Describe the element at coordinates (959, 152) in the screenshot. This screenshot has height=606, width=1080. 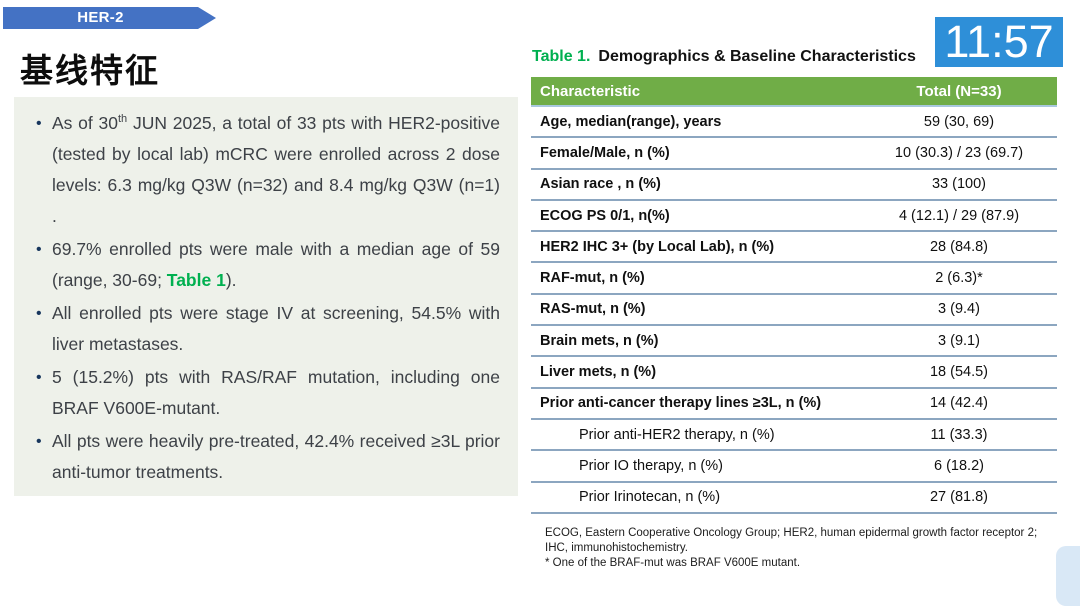
I see `row-value: 10 (30.3) / 23 (69.7)` at that location.